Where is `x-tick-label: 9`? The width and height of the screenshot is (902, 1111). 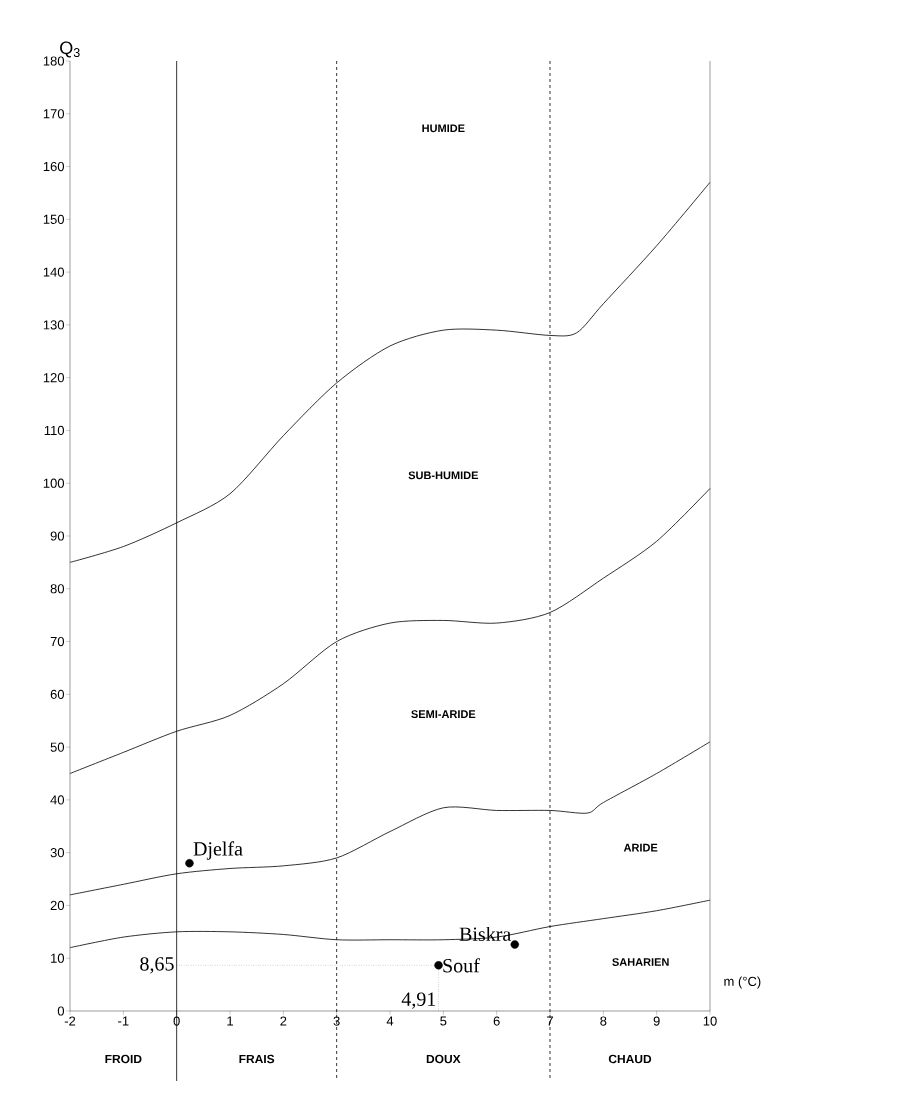
x-tick-label: 9 is located at coordinates (656, 1021).